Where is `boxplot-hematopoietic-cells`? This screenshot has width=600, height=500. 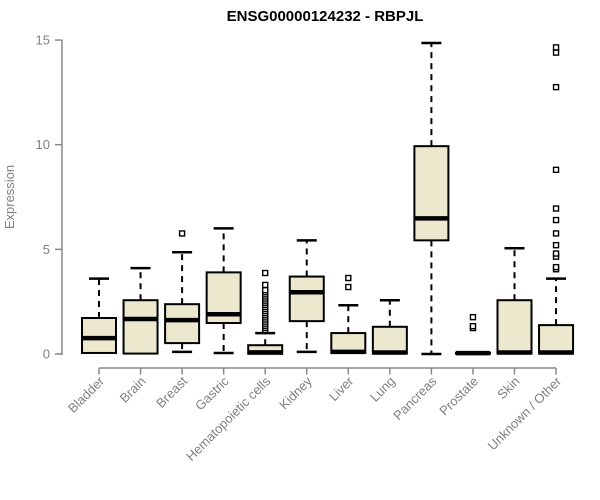 boxplot-hematopoietic-cells is located at coordinates (265, 312).